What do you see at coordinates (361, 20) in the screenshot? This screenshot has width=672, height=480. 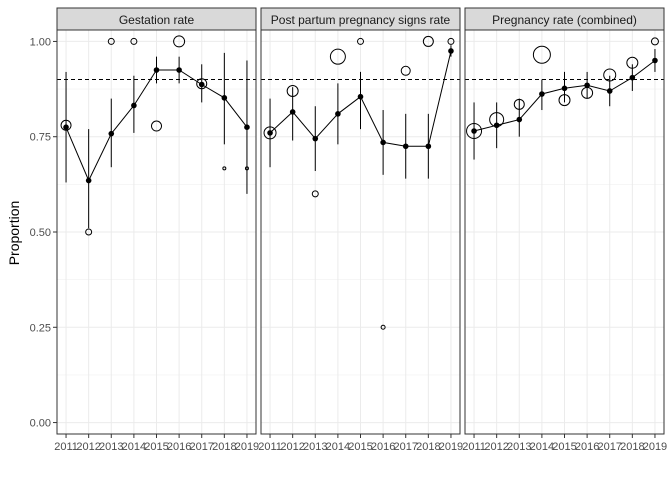 I see `facet-strip-label: Post partum pregnancy signs rate` at bounding box center [361, 20].